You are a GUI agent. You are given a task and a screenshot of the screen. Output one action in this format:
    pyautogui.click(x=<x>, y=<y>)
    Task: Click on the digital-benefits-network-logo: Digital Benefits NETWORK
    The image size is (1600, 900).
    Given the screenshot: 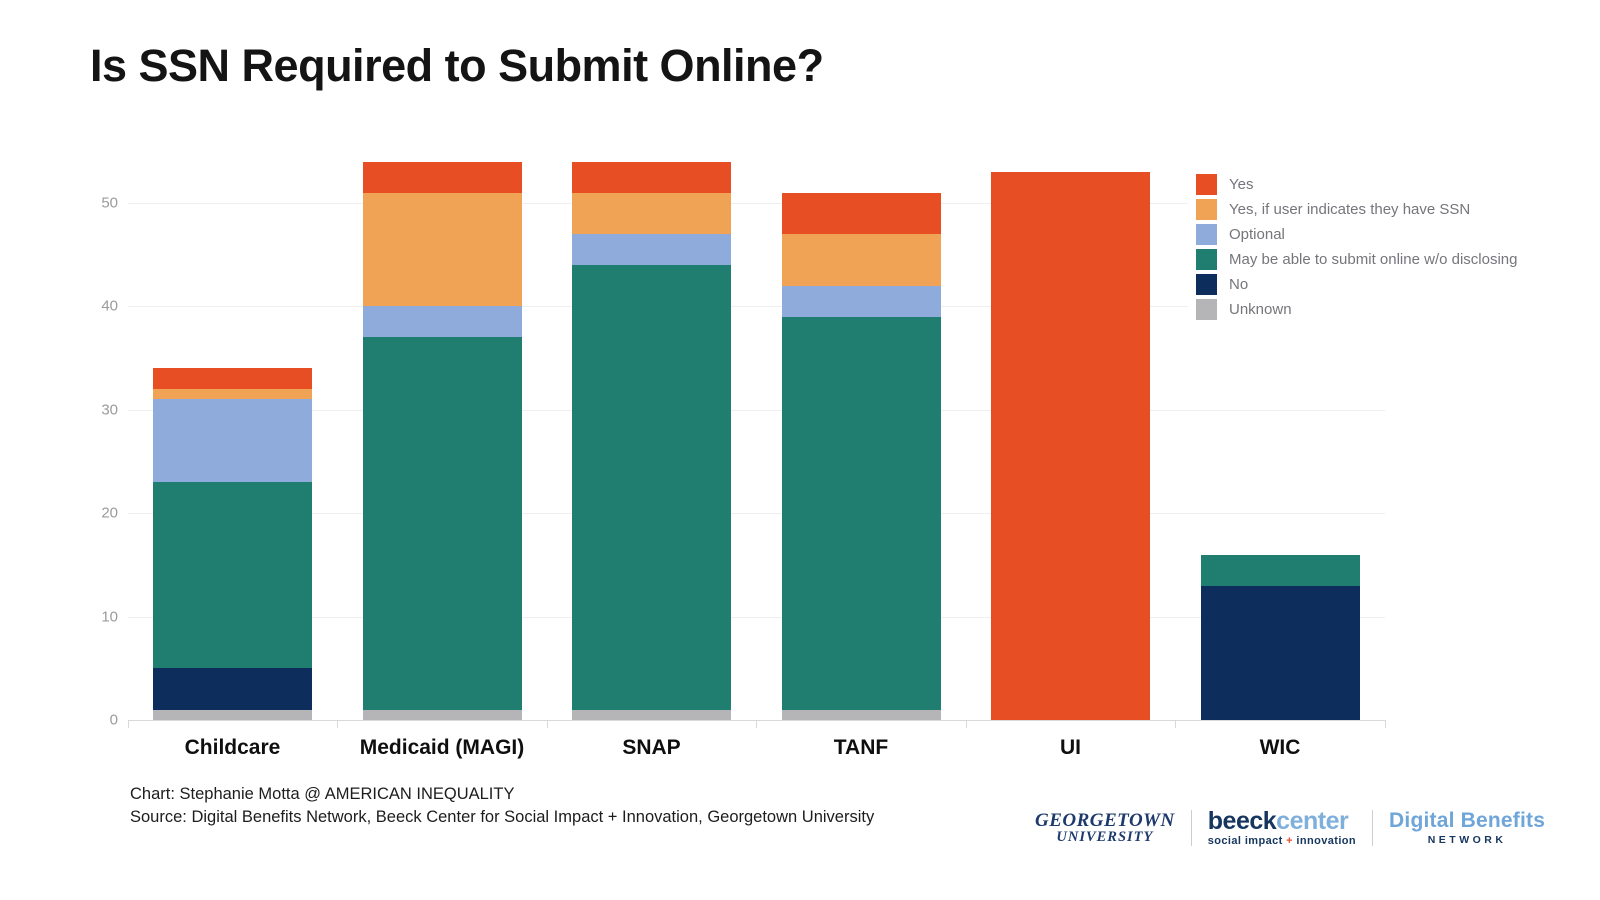 What is the action you would take?
    pyautogui.click(x=1467, y=828)
    